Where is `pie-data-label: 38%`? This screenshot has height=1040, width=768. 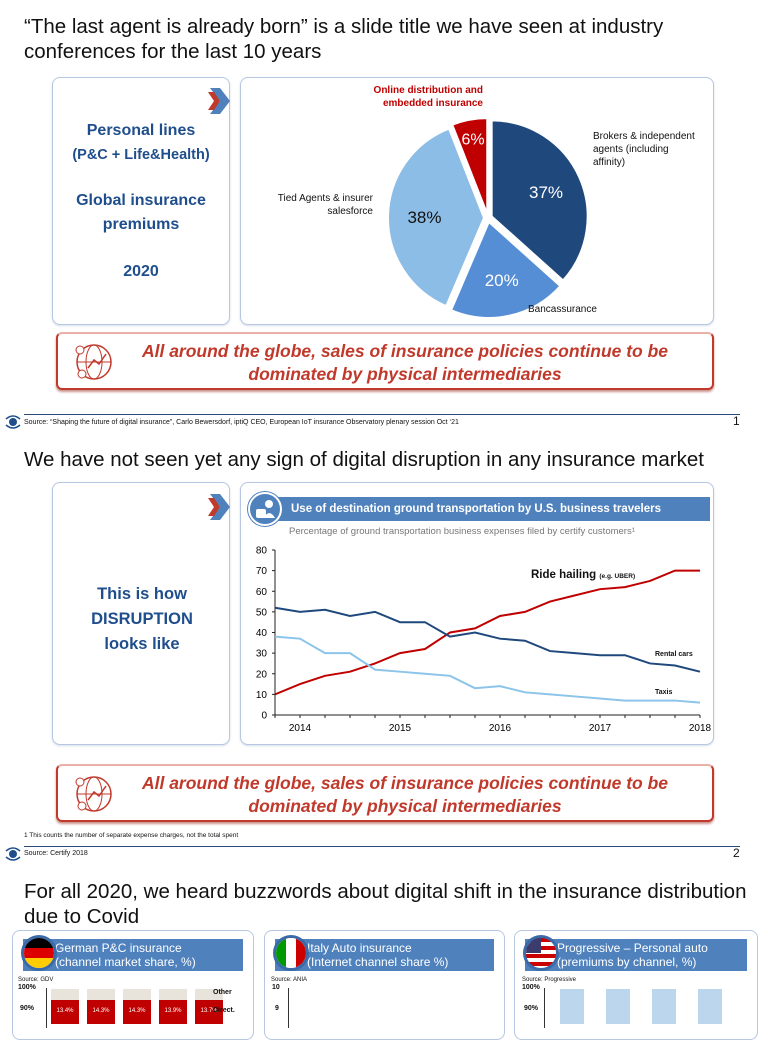 pie-data-label: 38% is located at coordinates (424, 217).